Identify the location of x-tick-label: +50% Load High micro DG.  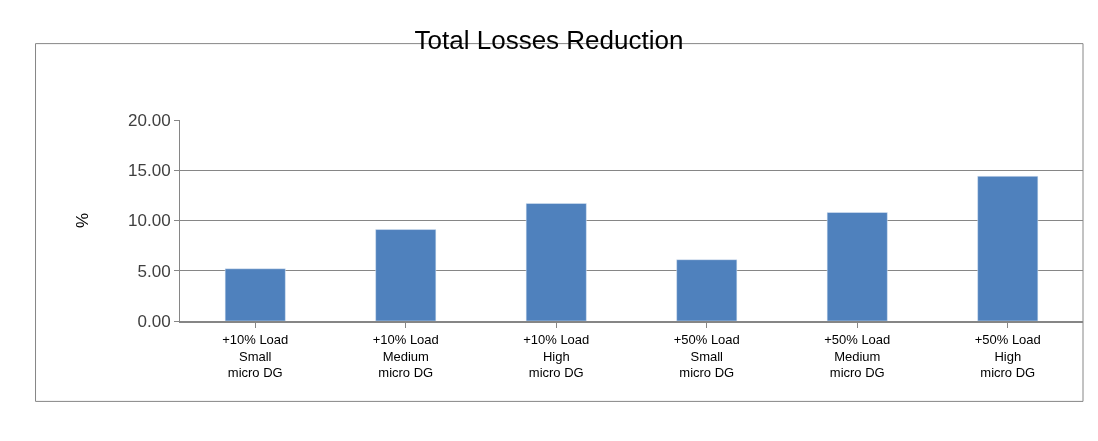
(1007, 356).